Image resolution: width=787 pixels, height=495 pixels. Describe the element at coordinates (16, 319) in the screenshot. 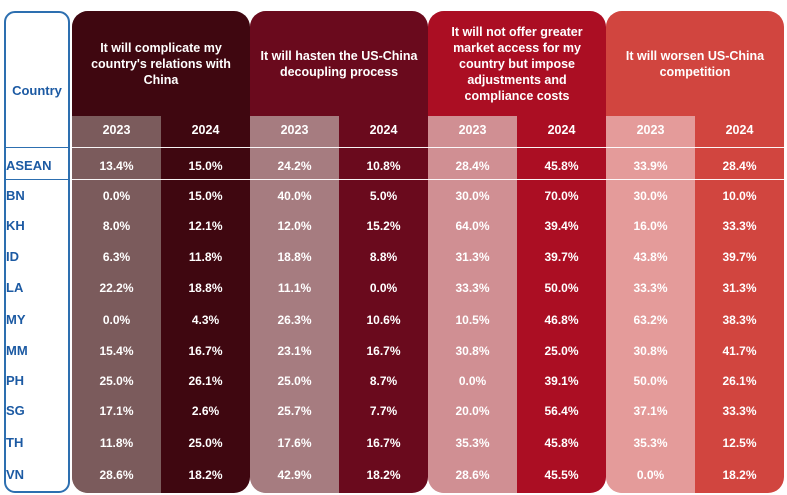

I see `country-label-my: MY` at that location.